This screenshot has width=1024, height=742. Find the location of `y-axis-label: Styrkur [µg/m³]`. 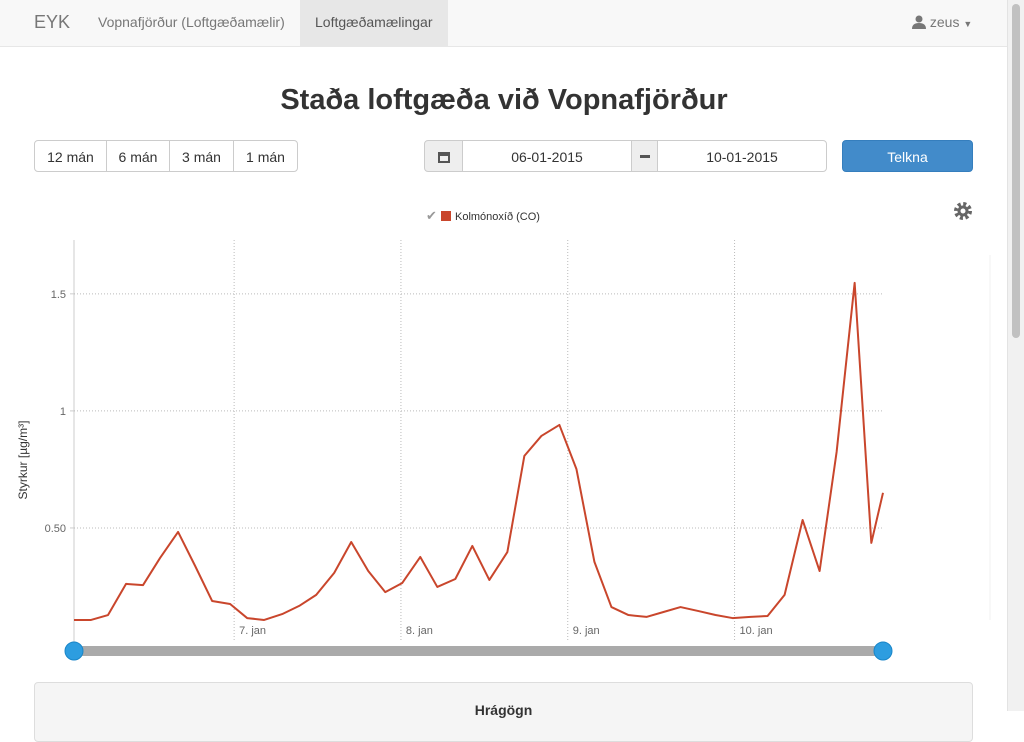

y-axis-label: Styrkur [µg/m³] is located at coordinates (23, 460).